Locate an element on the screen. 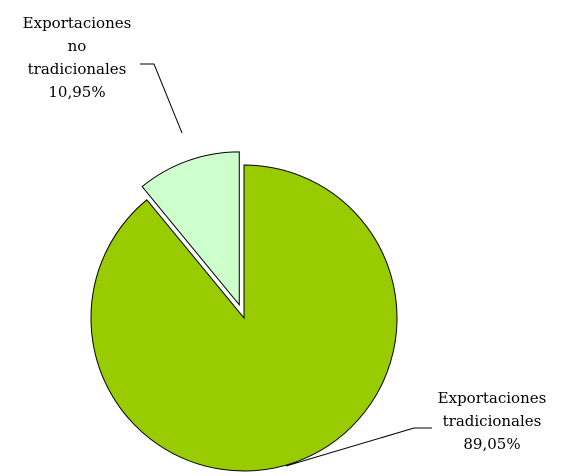  slice-label-tradicionales: Exportaciones tradicionales 89,05% is located at coordinates (492, 421).